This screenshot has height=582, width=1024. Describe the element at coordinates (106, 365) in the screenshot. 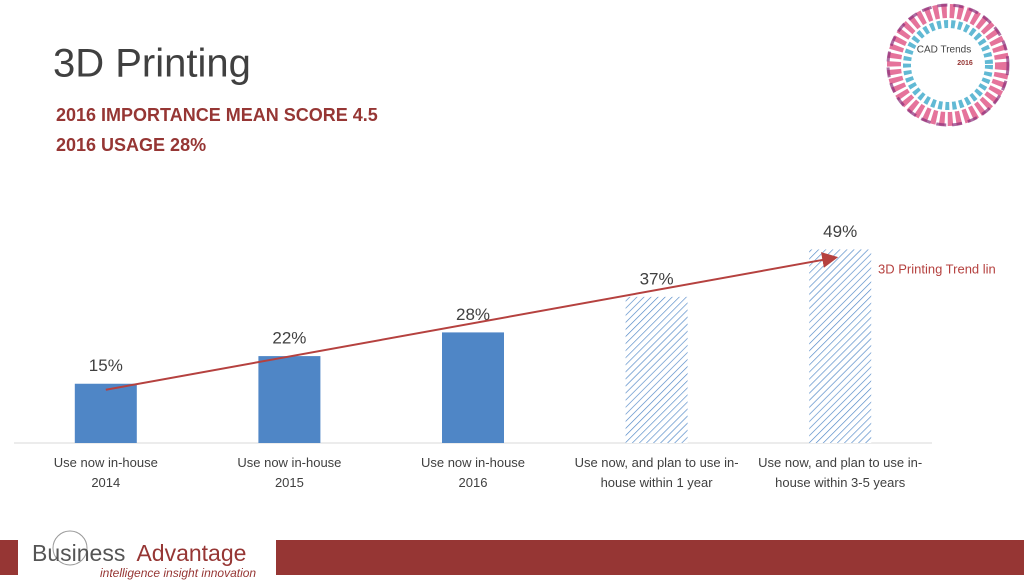

I see `value-label: 15%` at that location.